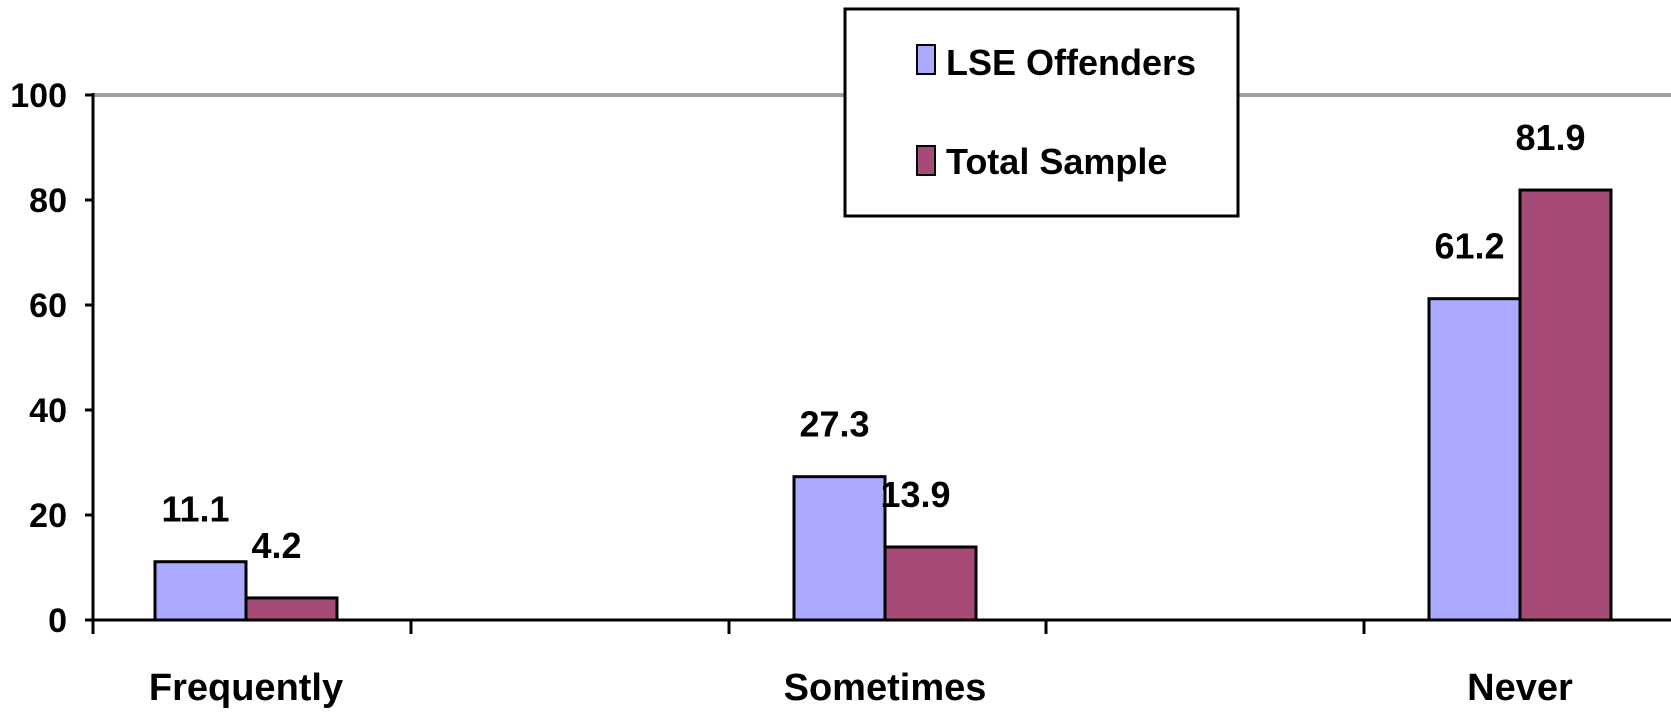 The width and height of the screenshot is (1671, 712). I want to click on data-label: 81.9, so click(1550, 137).